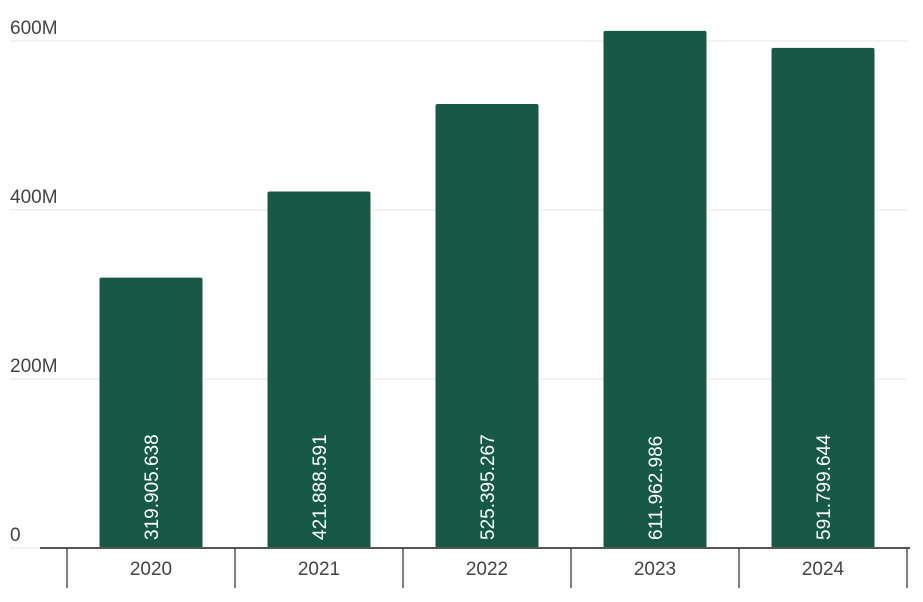  What do you see at coordinates (655, 569) in the screenshot?
I see `x-tick-label: 2023` at bounding box center [655, 569].